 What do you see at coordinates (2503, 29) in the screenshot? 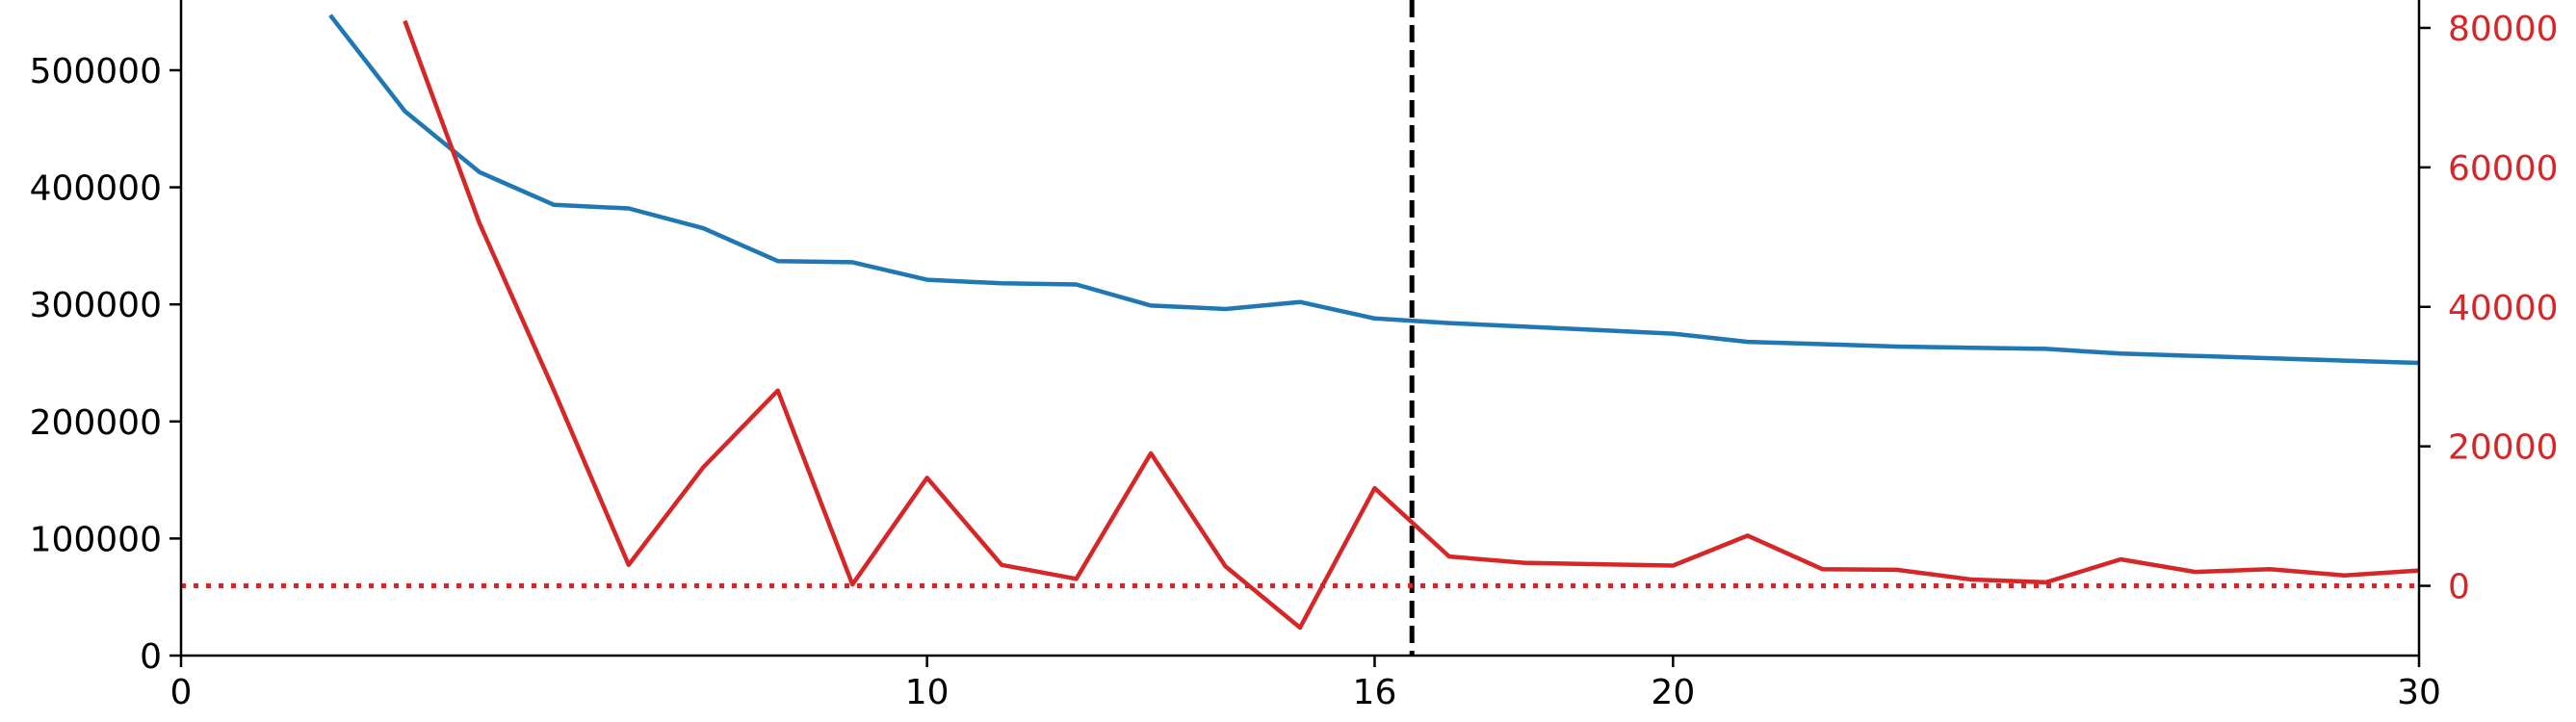
I see `right-y-tick-label: 80000` at bounding box center [2503, 29].